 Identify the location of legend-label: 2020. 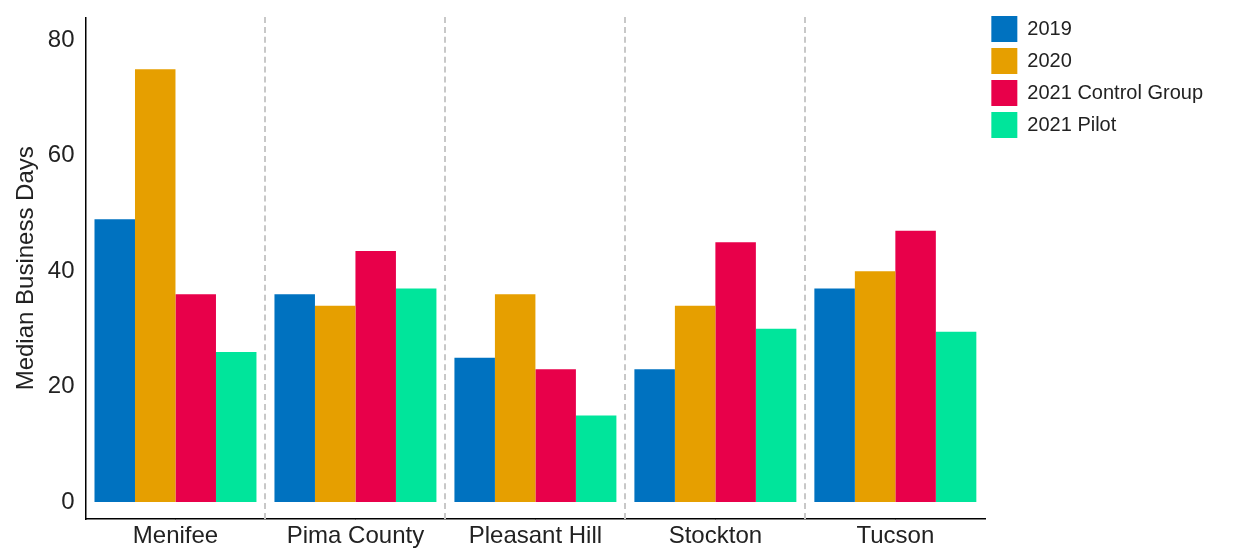
(1049, 59).